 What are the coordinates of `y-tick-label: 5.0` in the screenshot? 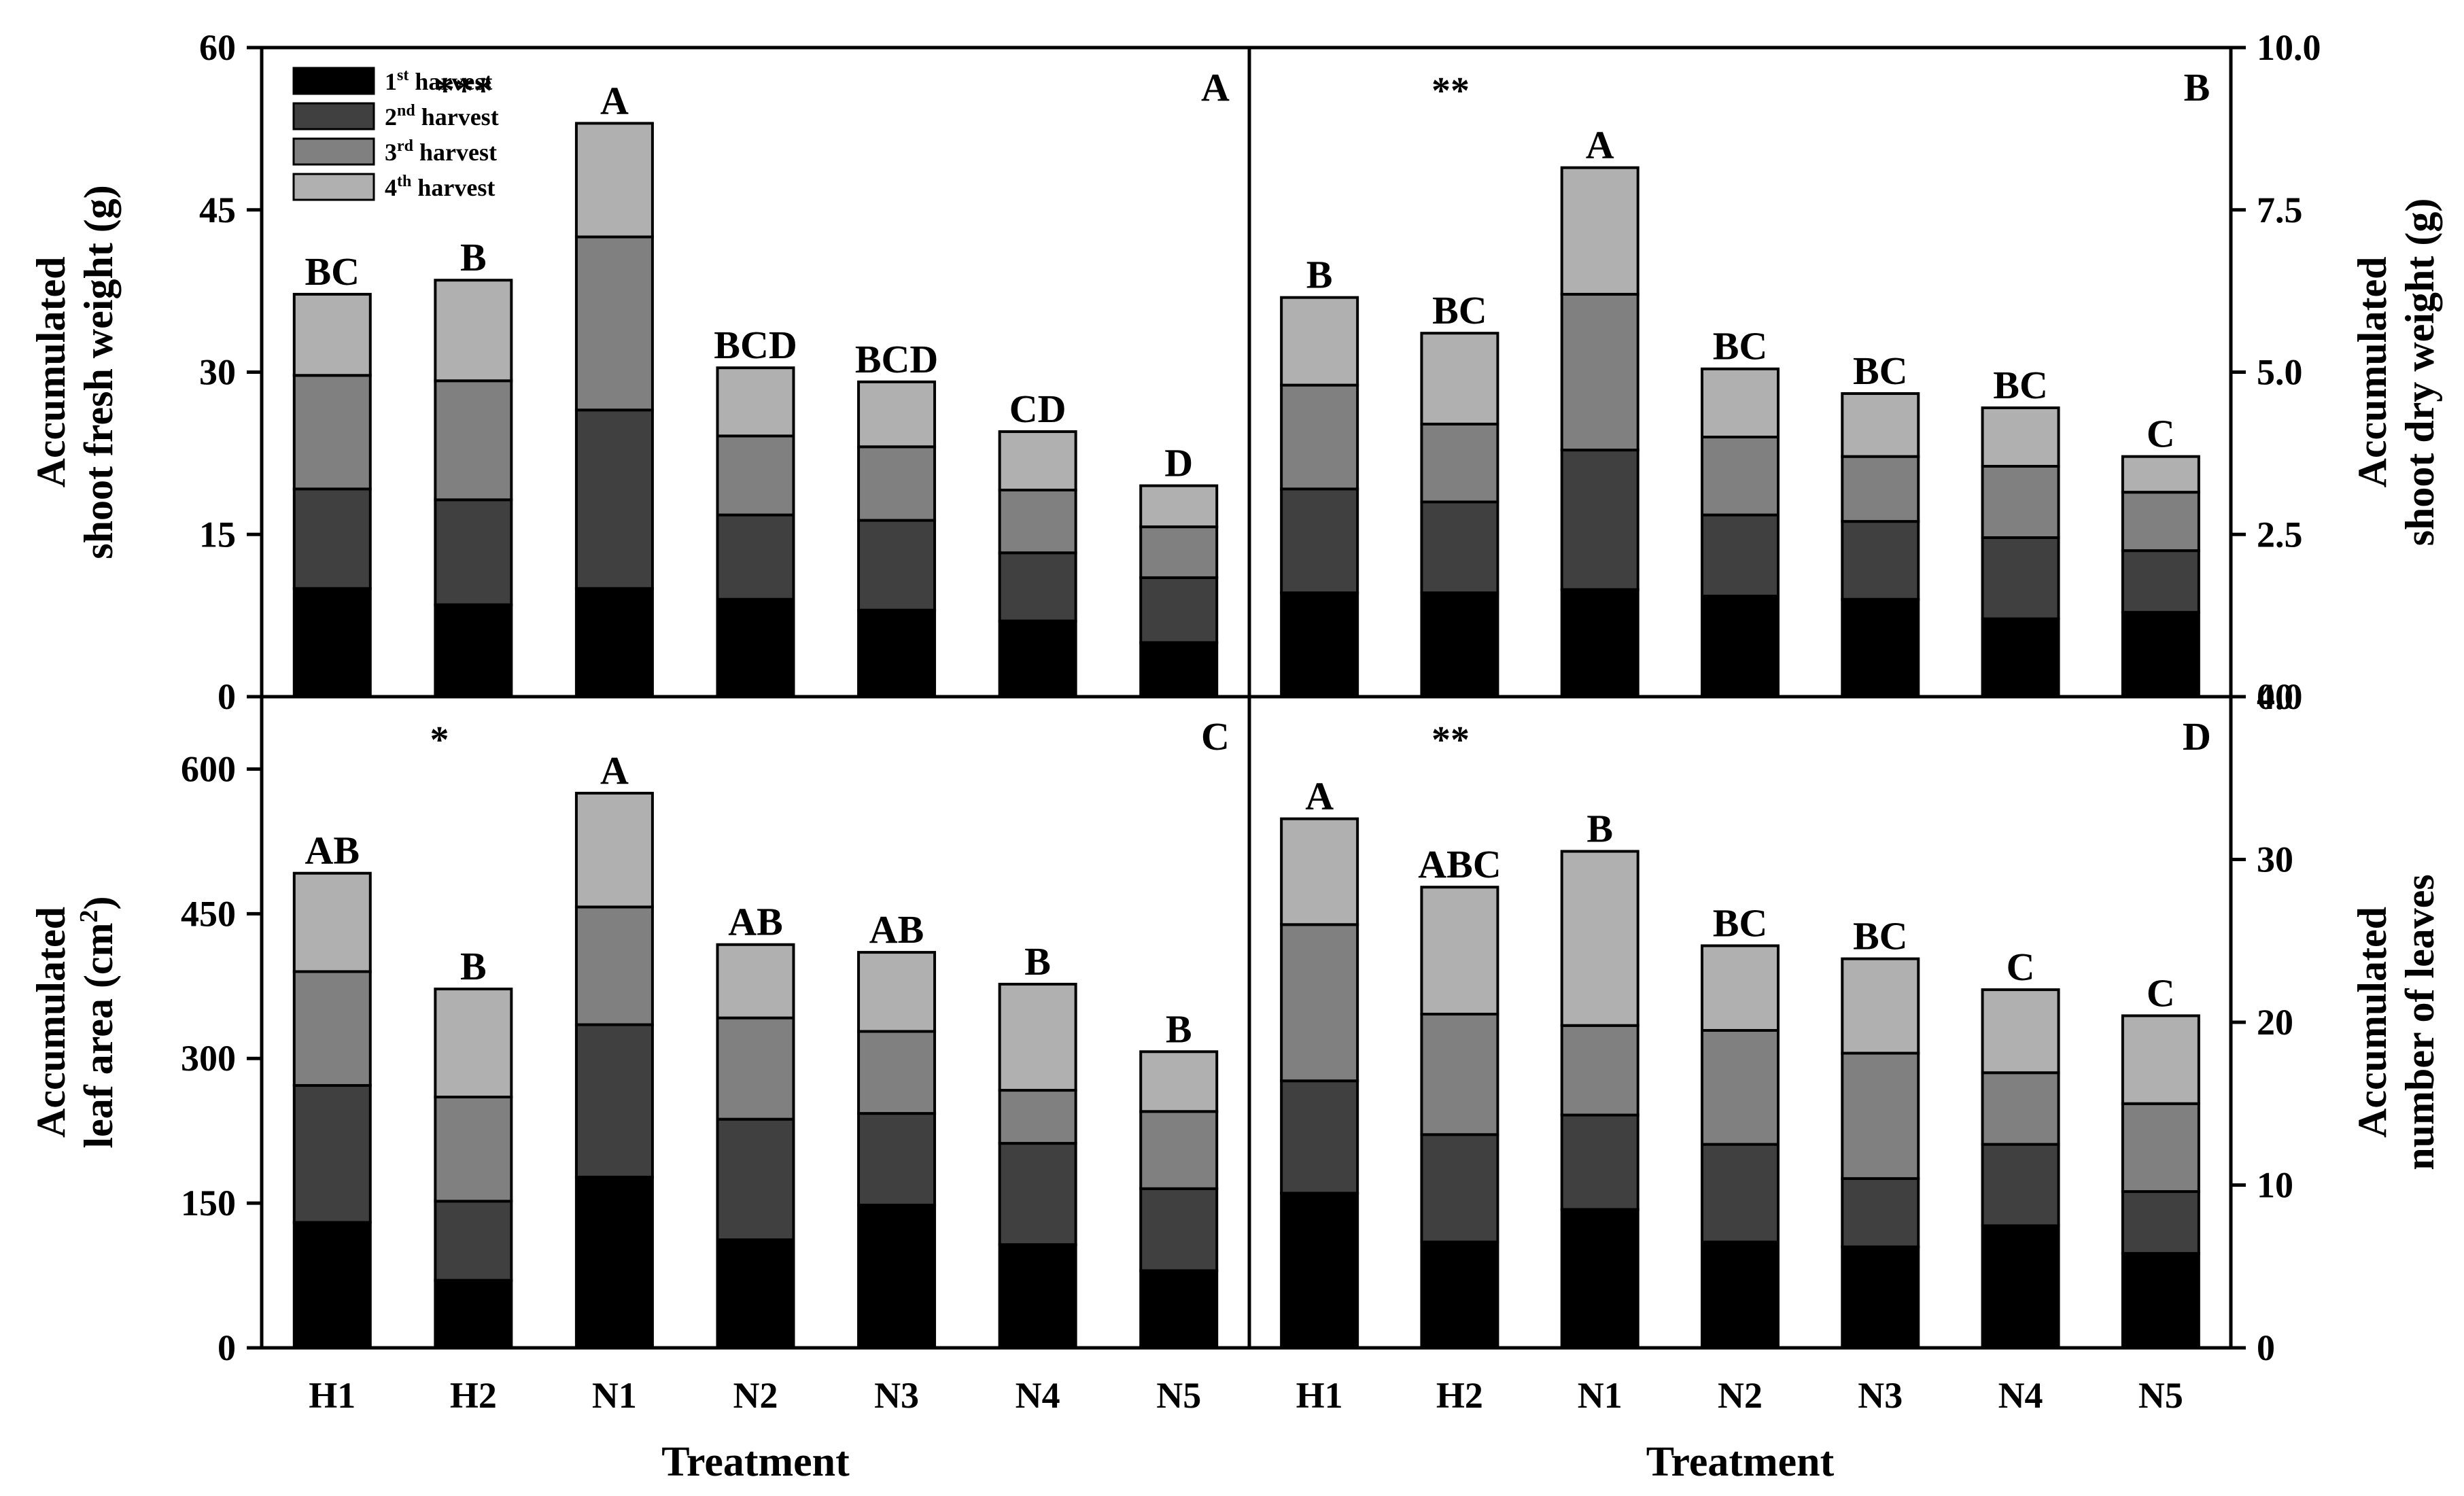 It's located at (2280, 372).